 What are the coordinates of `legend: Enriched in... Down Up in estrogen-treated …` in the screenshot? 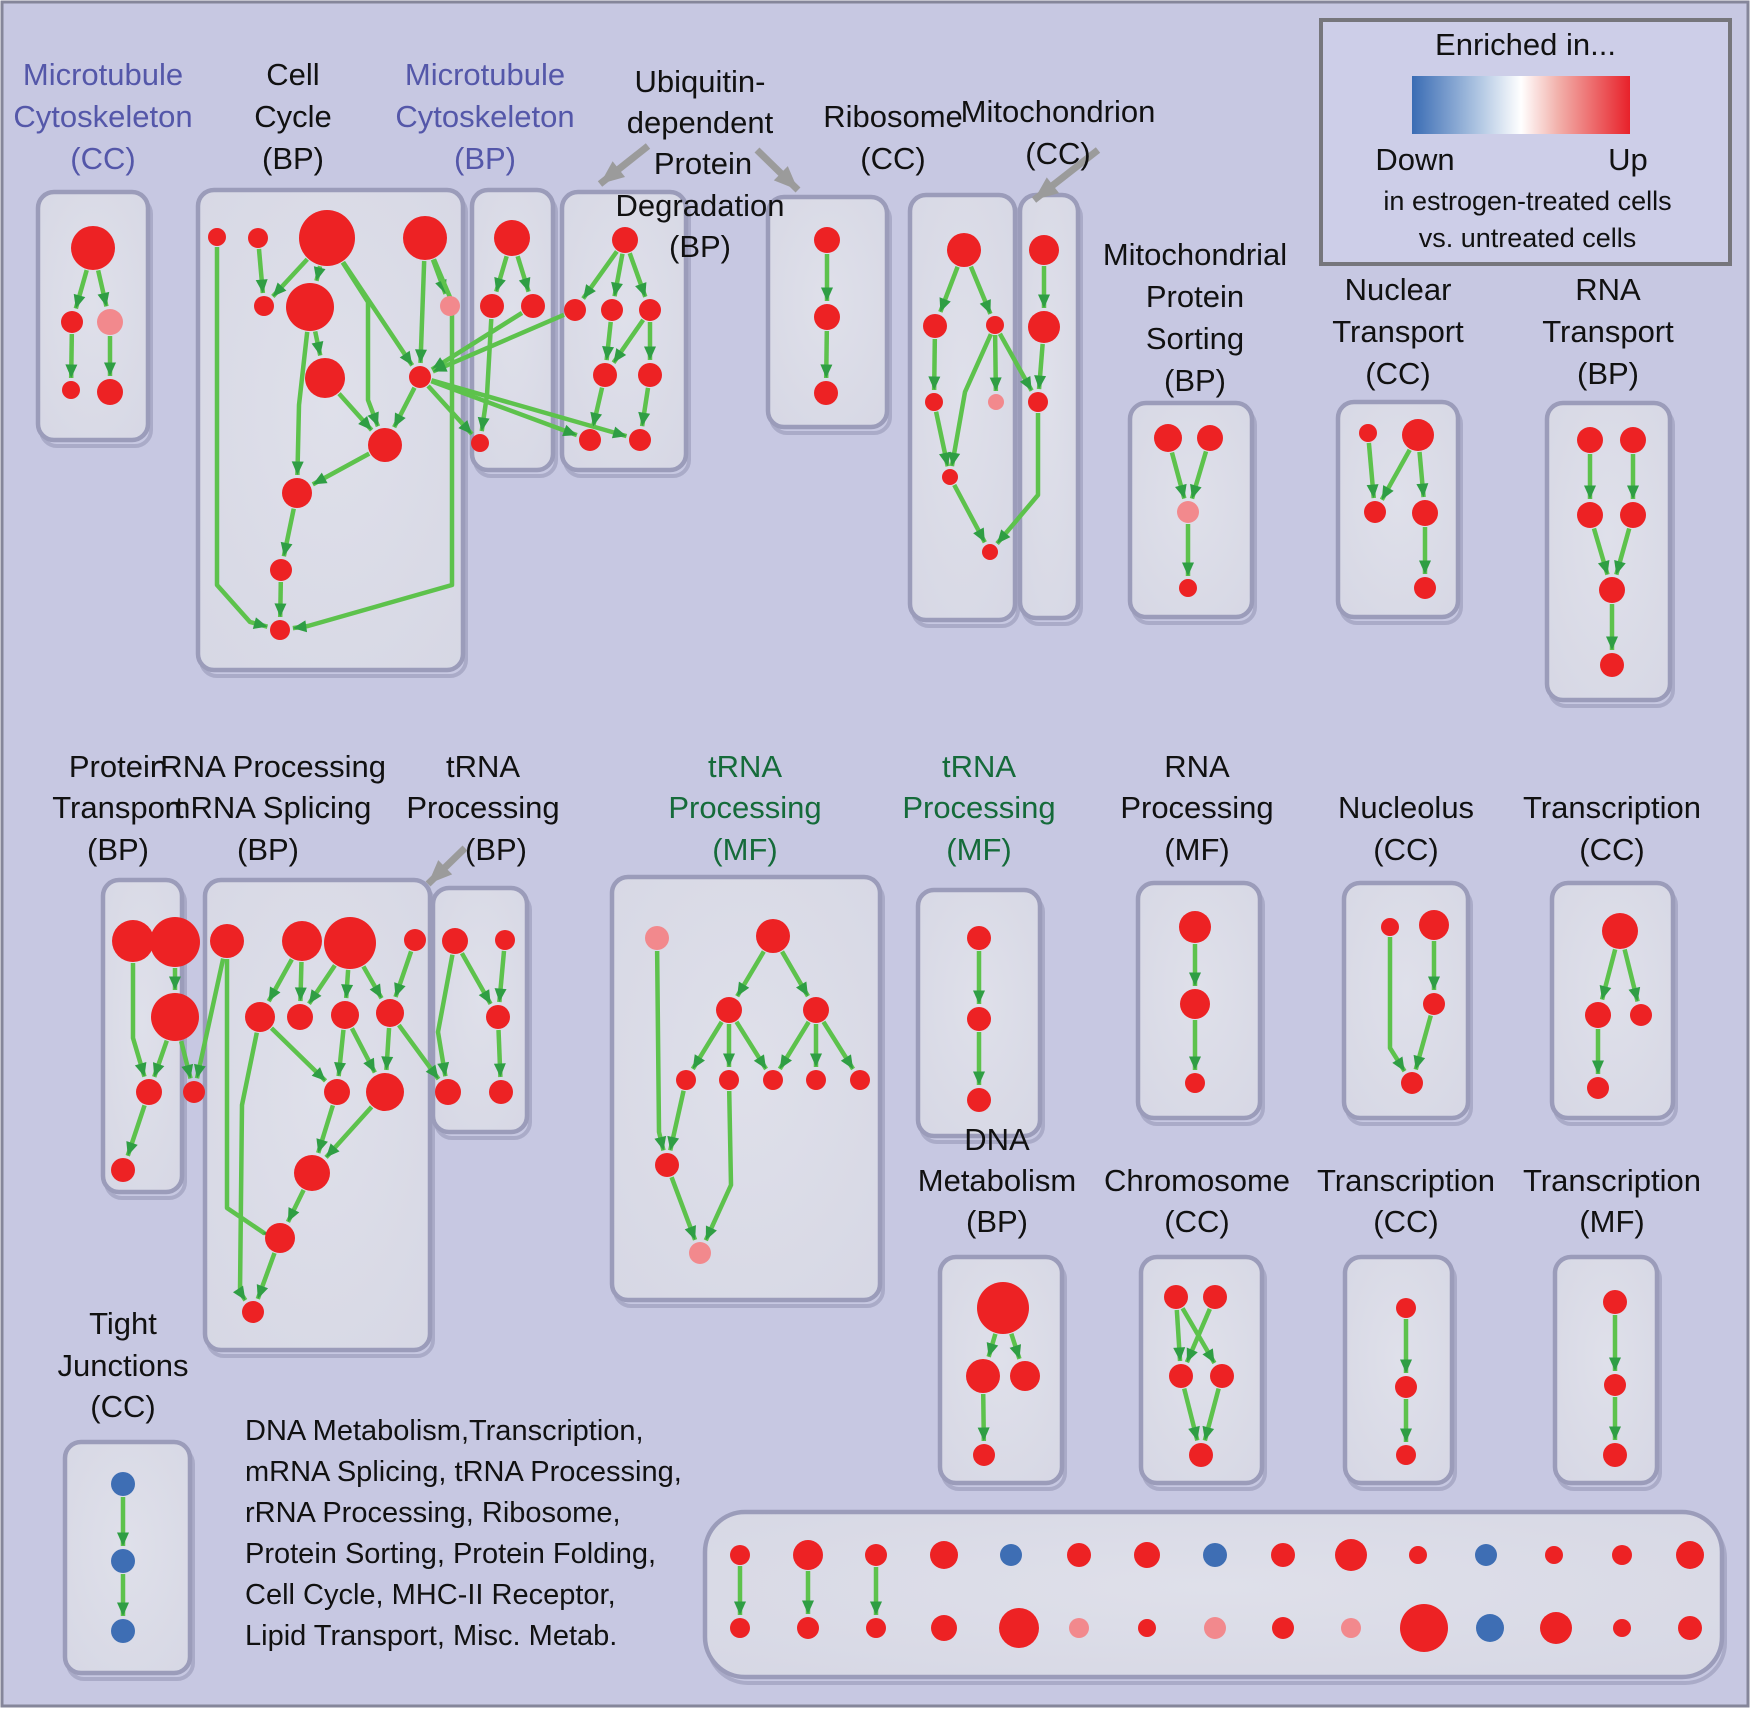 It's located at (1525, 142).